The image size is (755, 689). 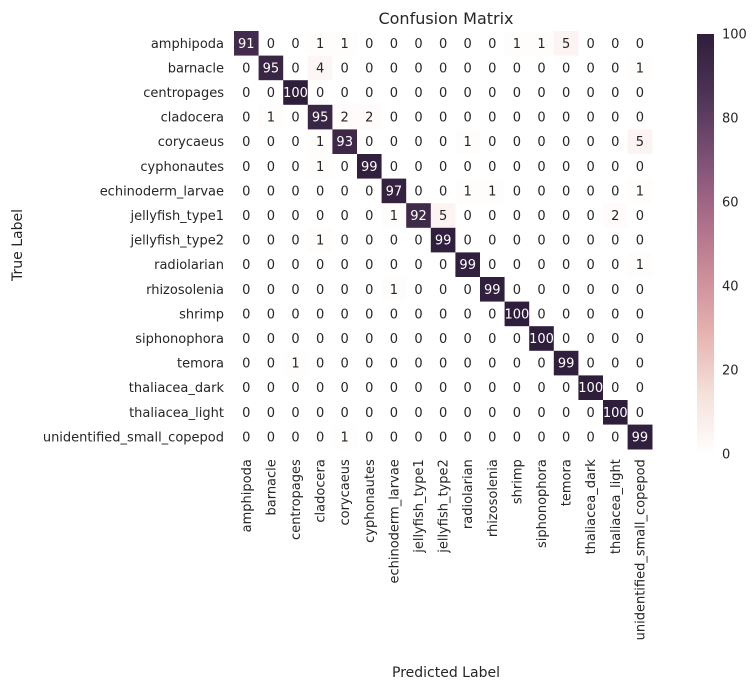 I want to click on colorbar-tick-label: 20, so click(x=730, y=371).